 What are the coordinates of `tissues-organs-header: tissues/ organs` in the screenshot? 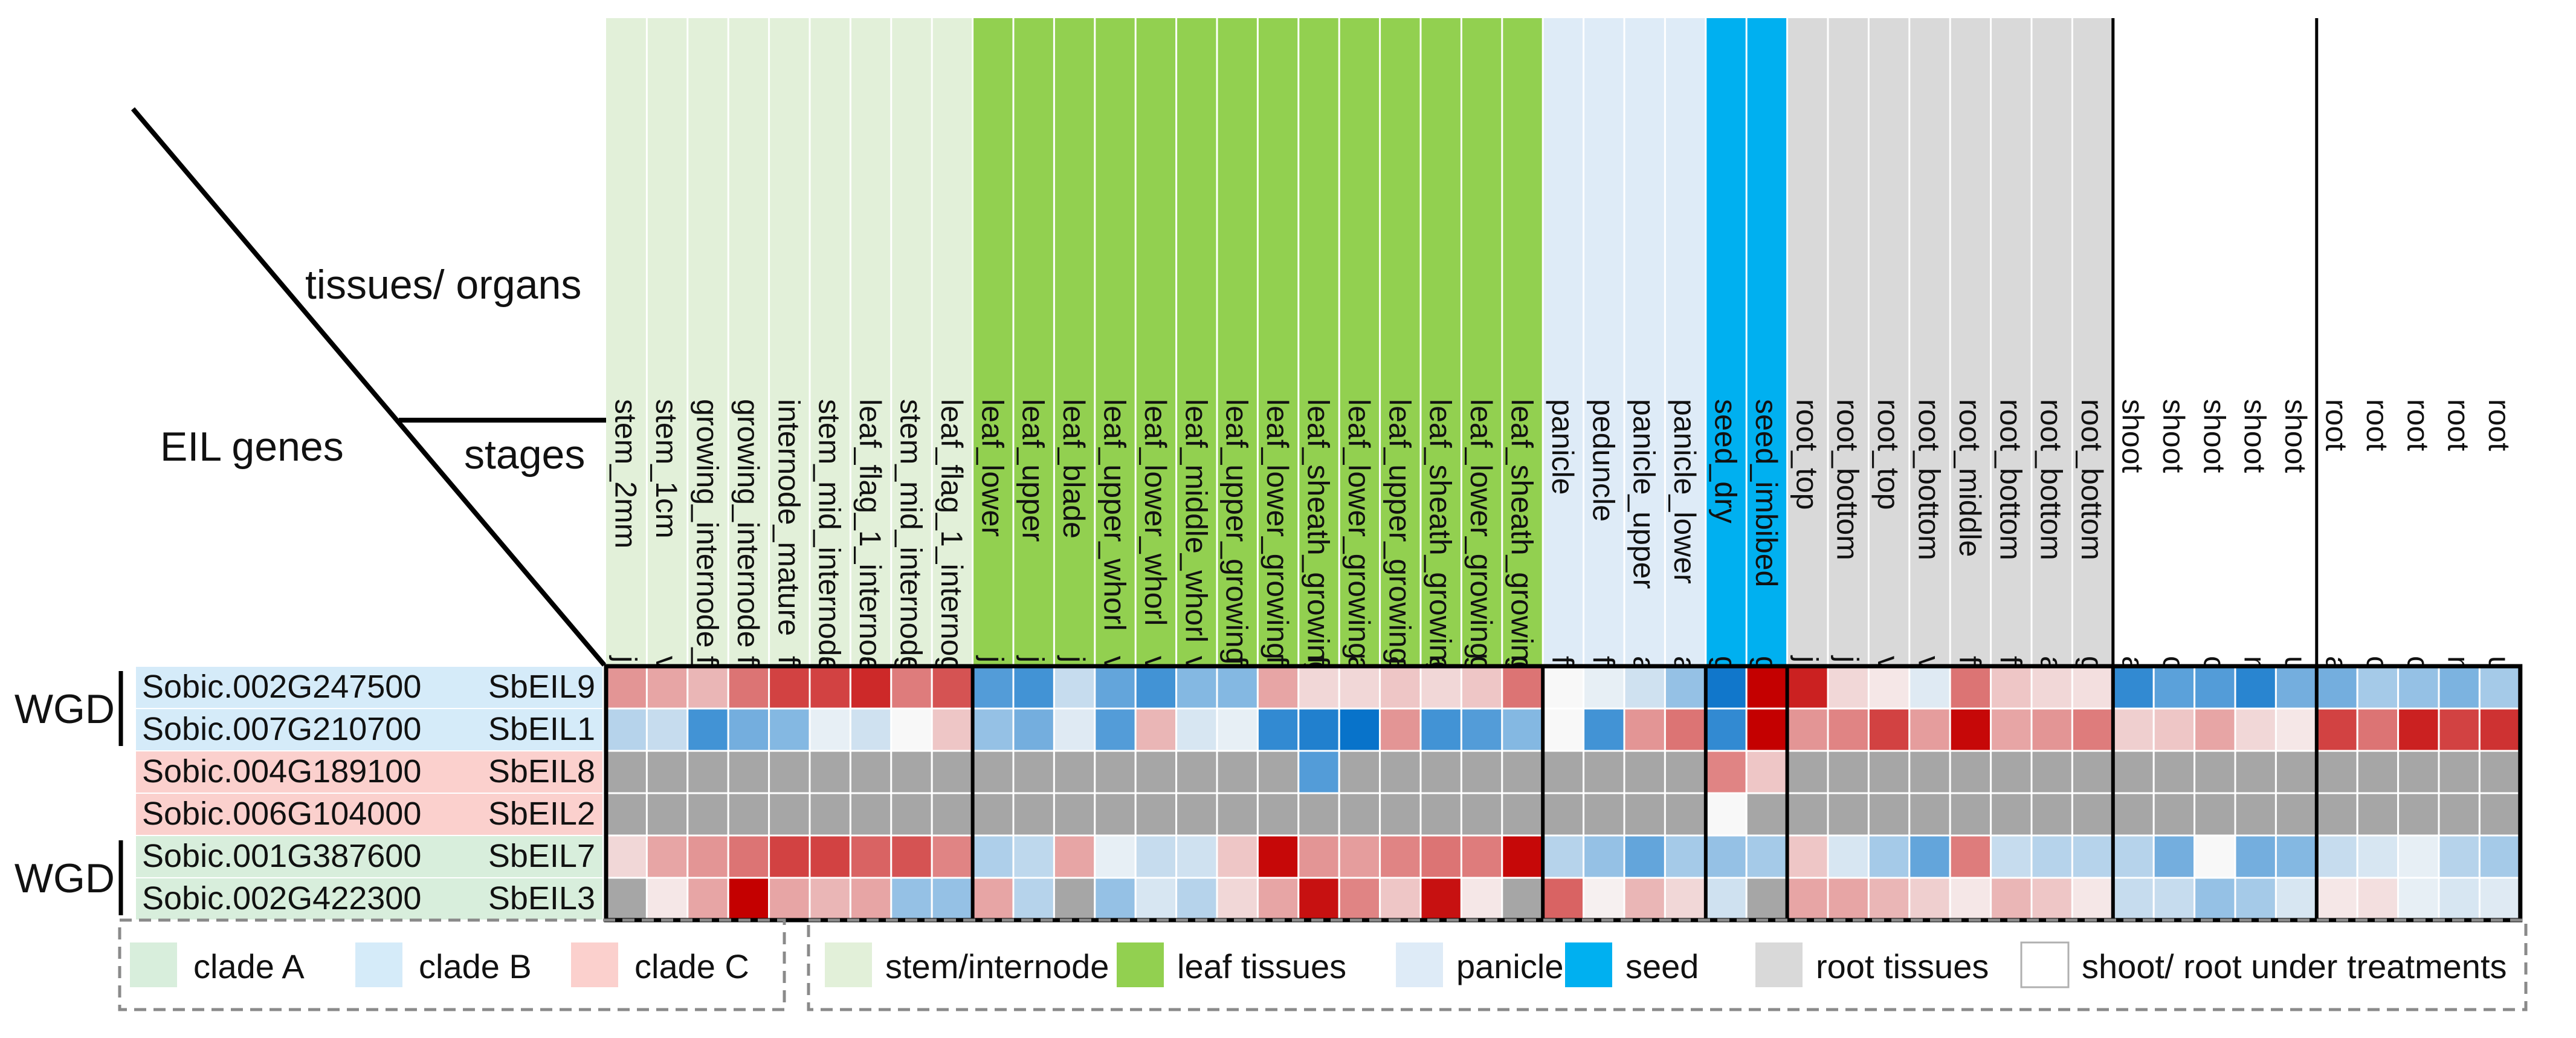 It's located at (443, 285).